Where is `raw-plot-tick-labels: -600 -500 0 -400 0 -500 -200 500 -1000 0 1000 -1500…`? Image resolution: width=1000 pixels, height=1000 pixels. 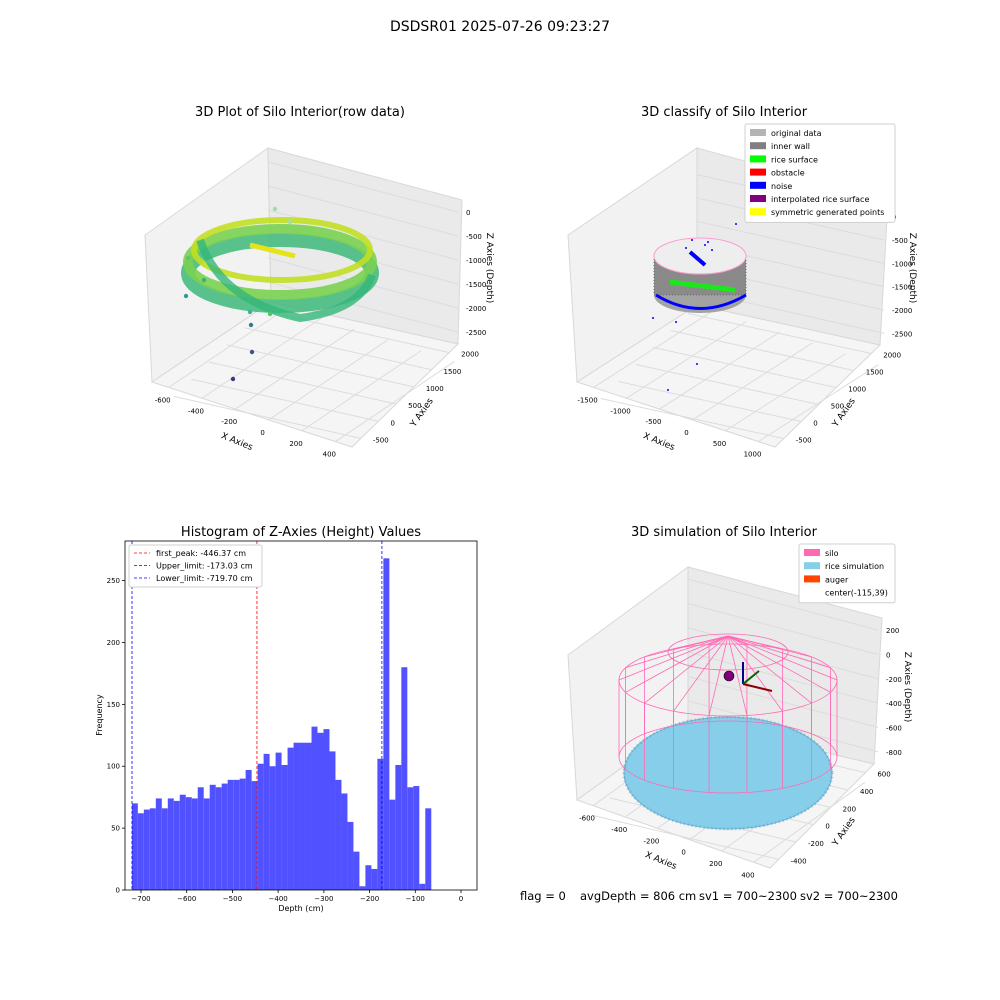
raw-plot-tick-labels: -600 -500 0 -400 0 -500 -200 500 -1000 0 1000 -1500… is located at coordinates (321, 334).